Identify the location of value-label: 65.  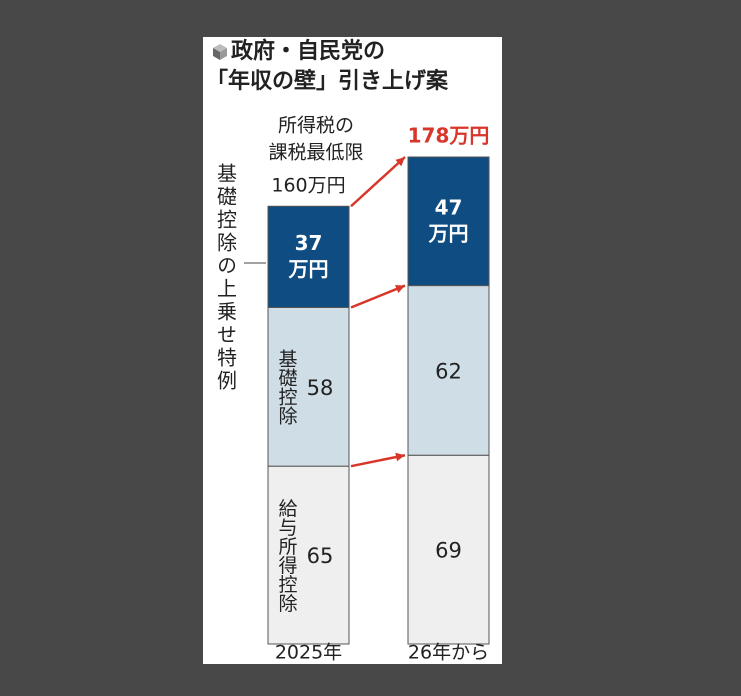
(320, 556).